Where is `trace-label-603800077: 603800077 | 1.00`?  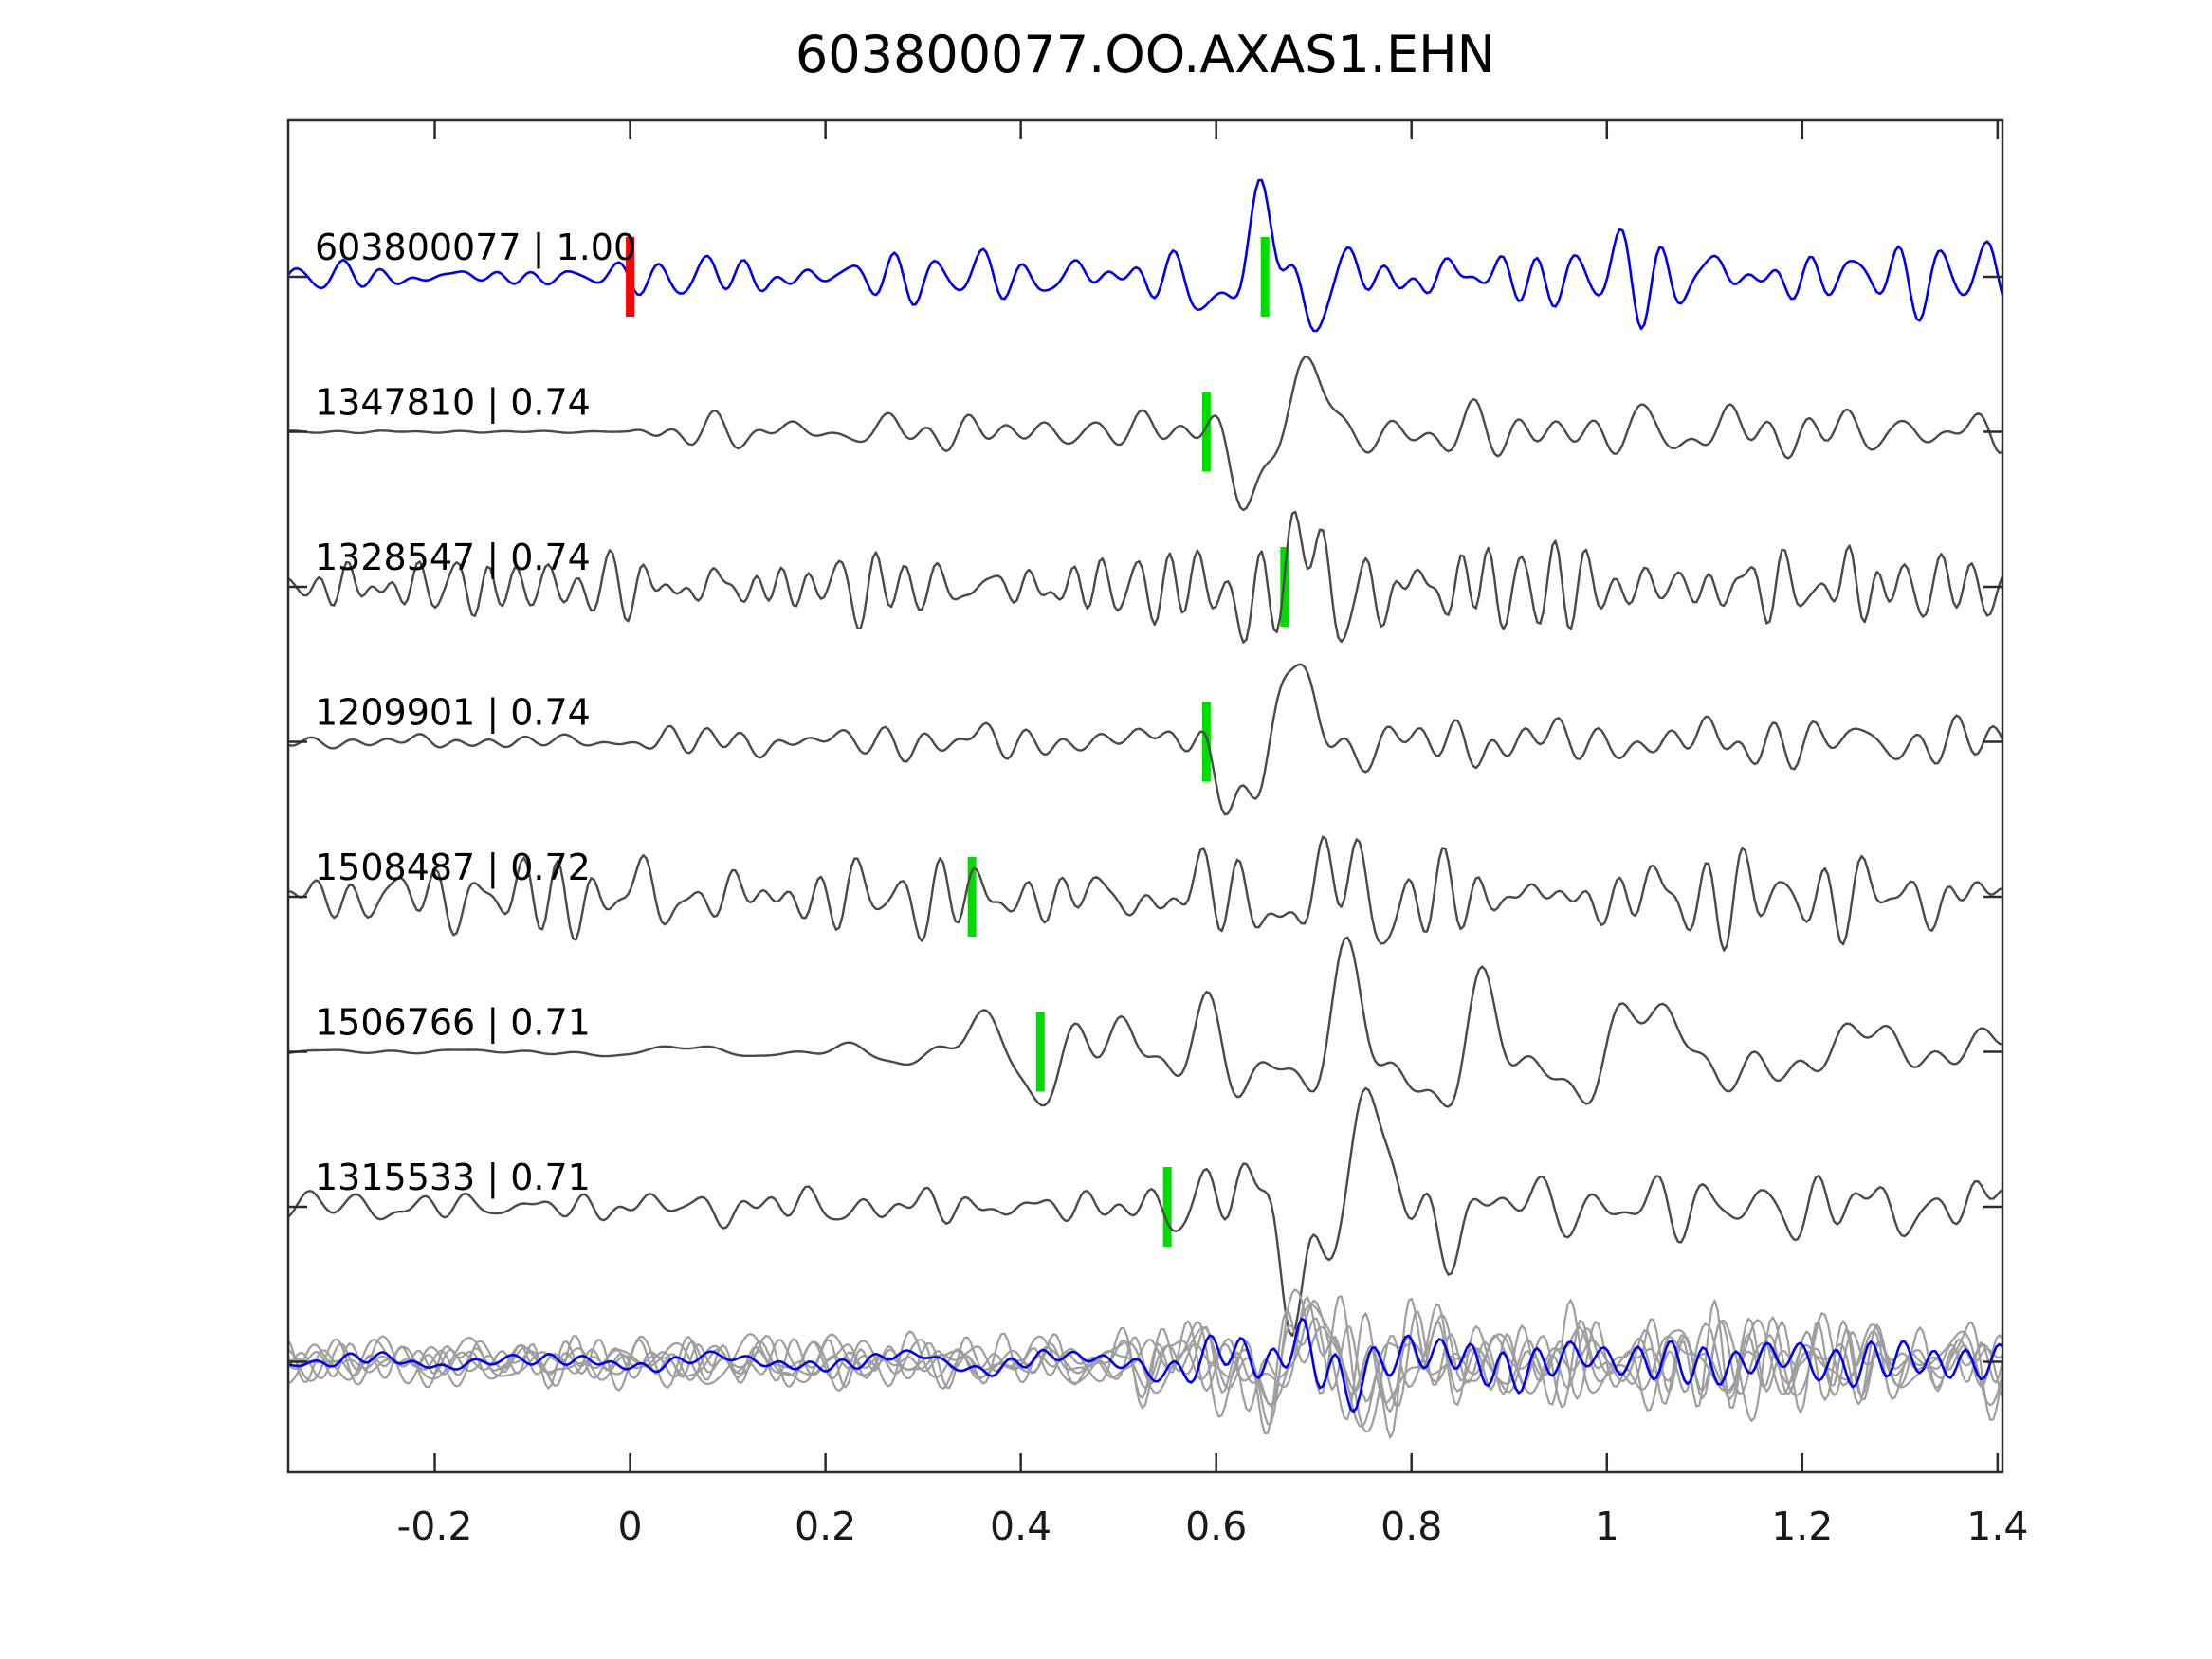
trace-label-603800077: 603800077 | 1.00 is located at coordinates (475, 248).